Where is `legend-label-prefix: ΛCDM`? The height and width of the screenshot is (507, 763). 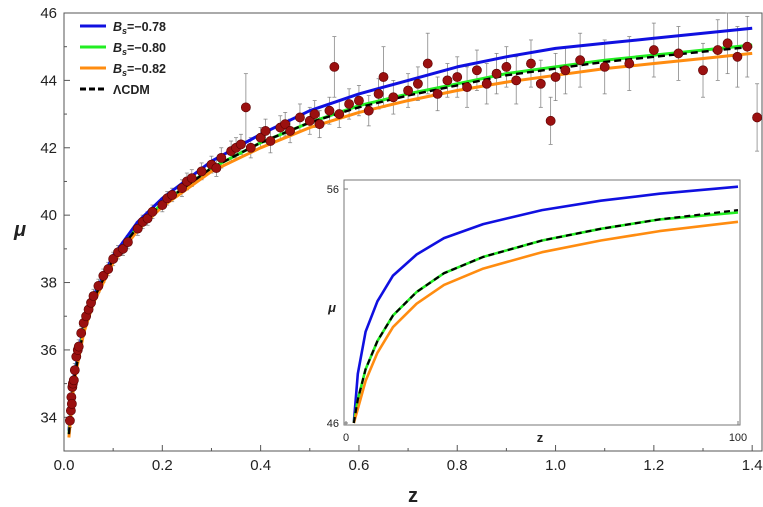
legend-label-prefix: ΛCDM is located at coordinates (131, 90).